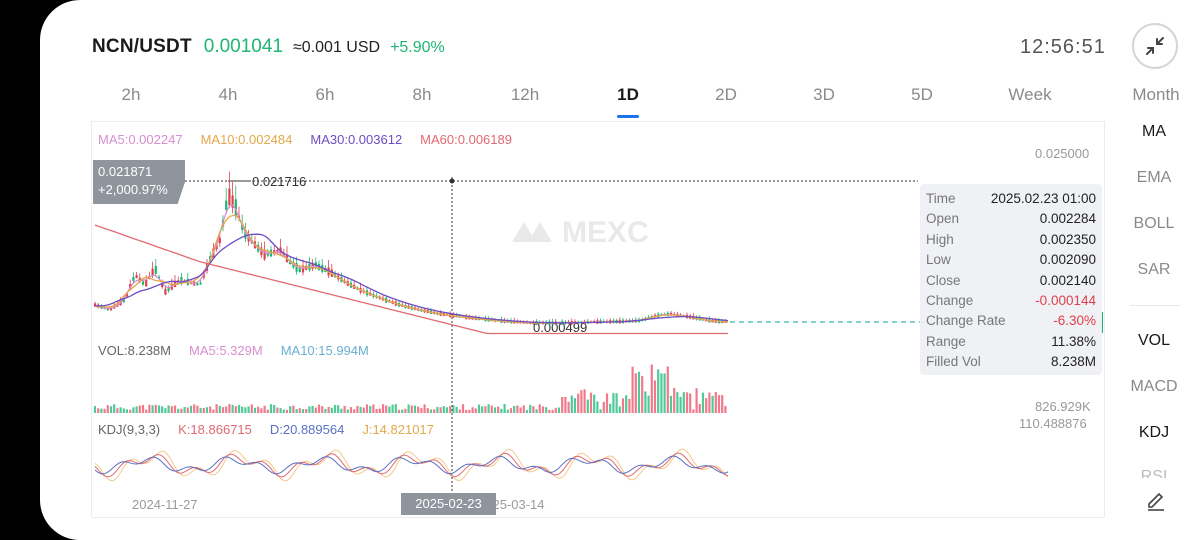  I want to click on tab-8h: 8h, so click(422, 94).